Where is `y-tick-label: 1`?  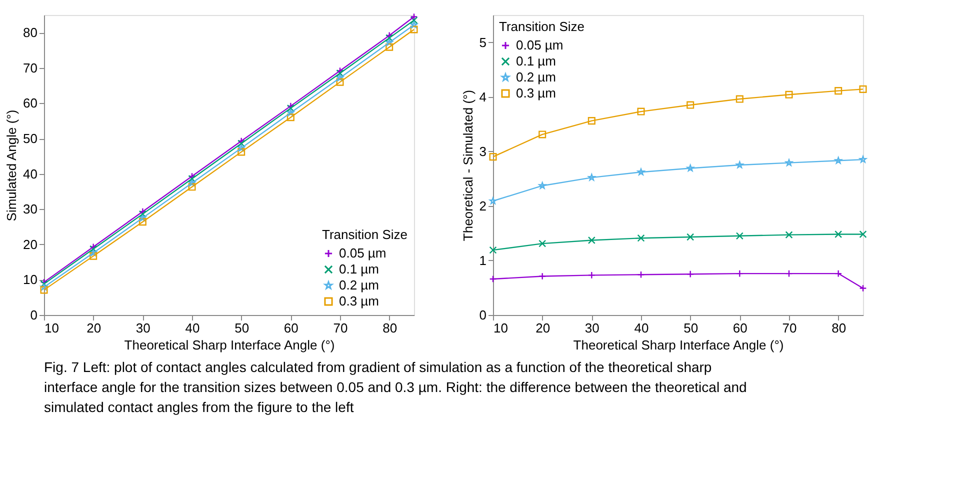
y-tick-label: 1 is located at coordinates (482, 260).